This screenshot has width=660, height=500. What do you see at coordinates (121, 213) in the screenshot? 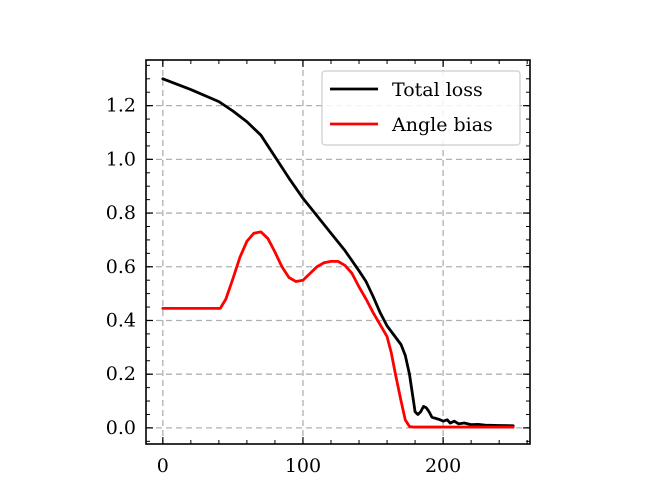
I see `y-tick-label: 0.8` at bounding box center [121, 213].